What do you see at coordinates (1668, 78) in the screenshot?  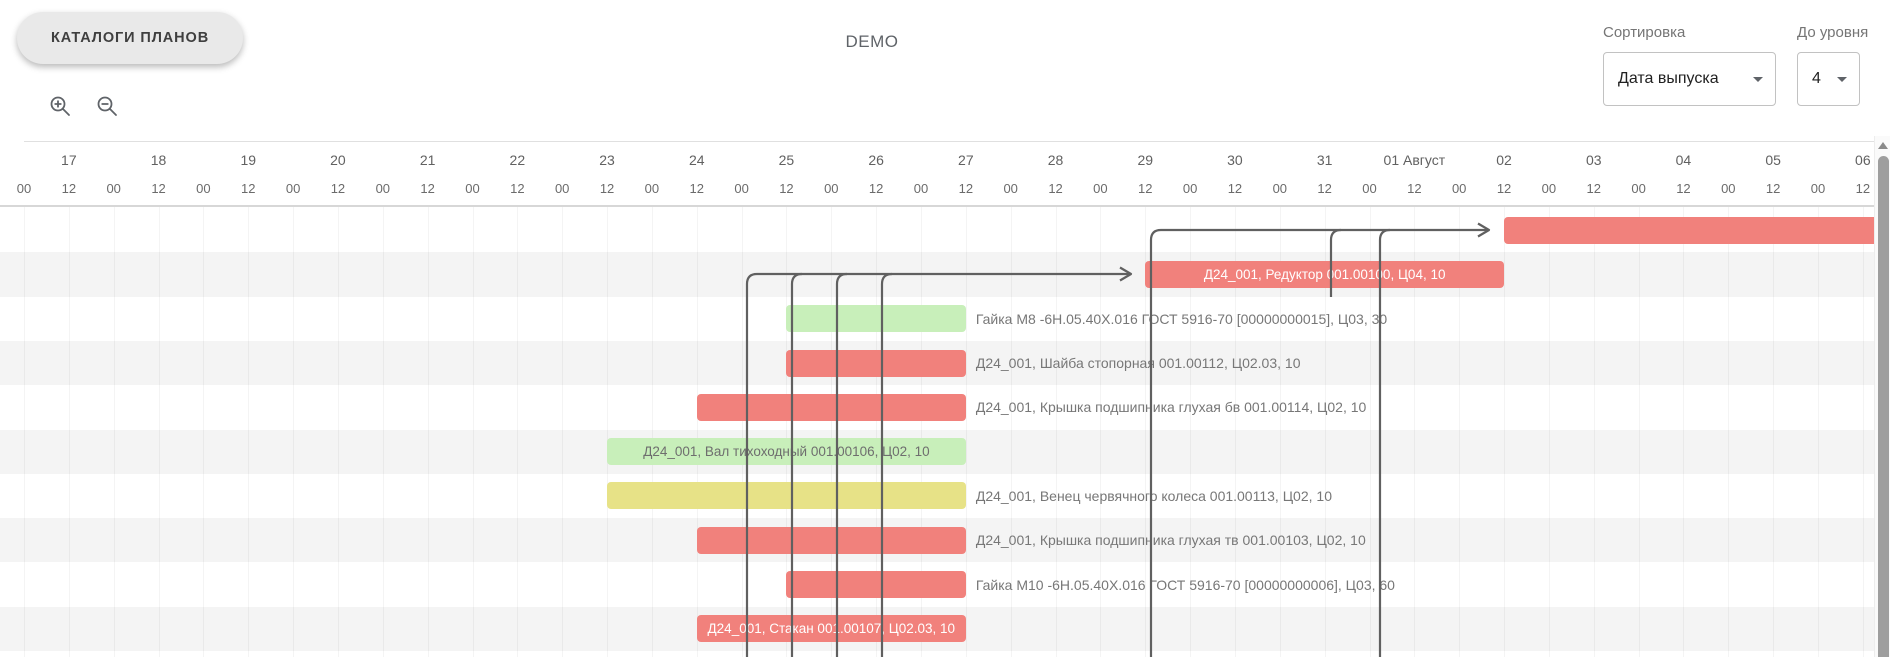 I see `sort-select-value: Дата выпуска` at bounding box center [1668, 78].